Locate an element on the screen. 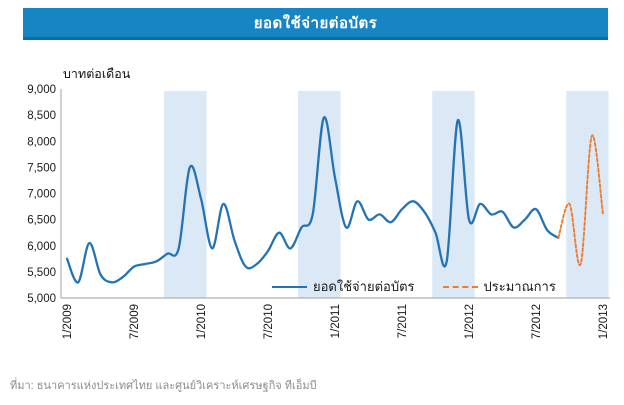 This screenshot has width=624, height=405. legend-item-actual: ยอดใช้จ่ายต่อบัตร is located at coordinates (343, 286).